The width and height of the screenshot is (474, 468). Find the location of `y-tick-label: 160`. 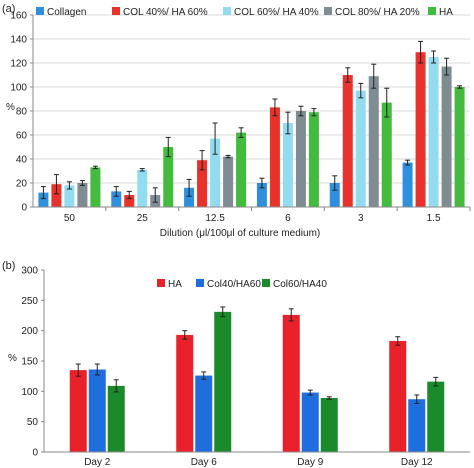

y-tick-label: 160 is located at coordinates (18, 16).